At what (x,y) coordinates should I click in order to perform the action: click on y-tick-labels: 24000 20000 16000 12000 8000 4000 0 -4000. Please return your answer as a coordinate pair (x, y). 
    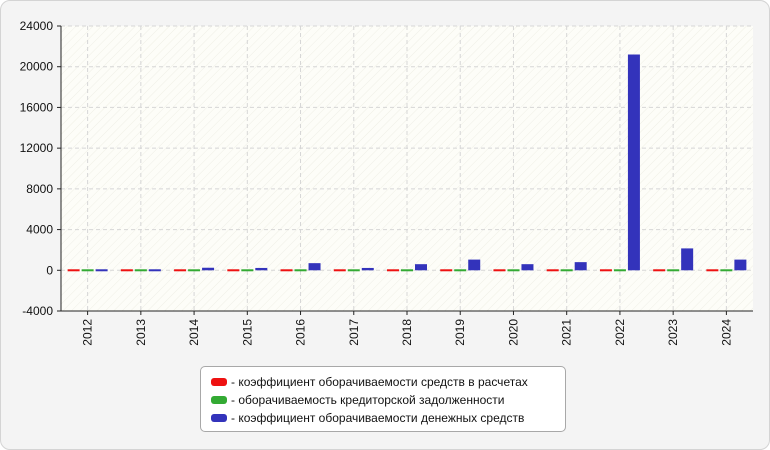
    Looking at the image, I should click on (37, 168).